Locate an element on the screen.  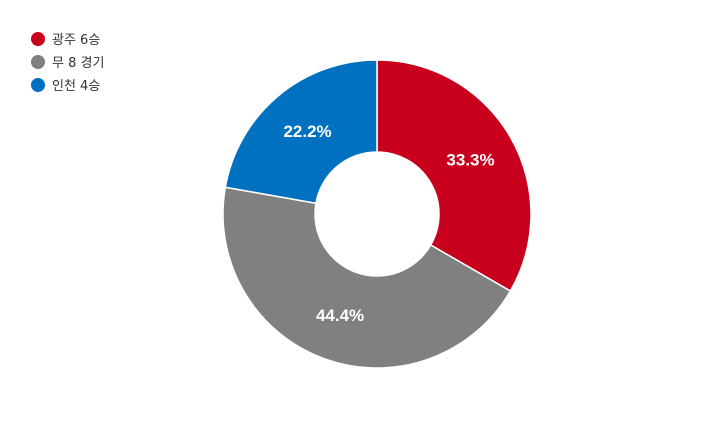
donut-slice-incheon is located at coordinates (301, 132).